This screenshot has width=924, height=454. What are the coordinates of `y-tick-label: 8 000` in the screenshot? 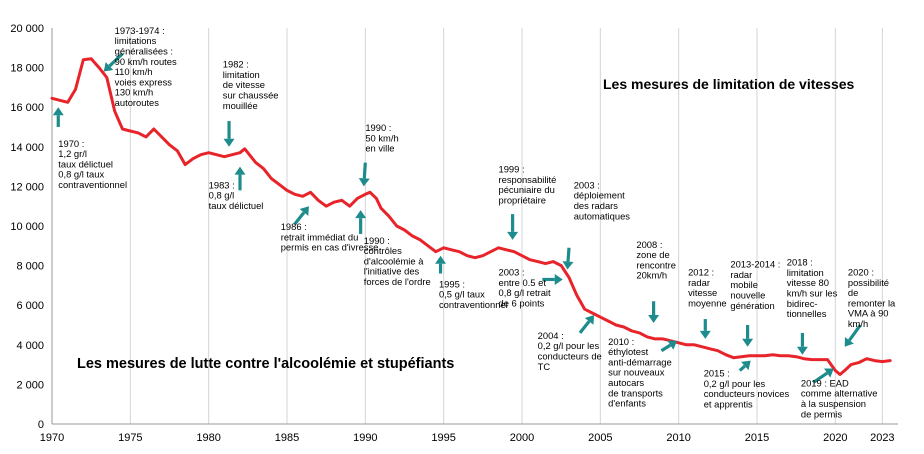 It's located at (30, 267).